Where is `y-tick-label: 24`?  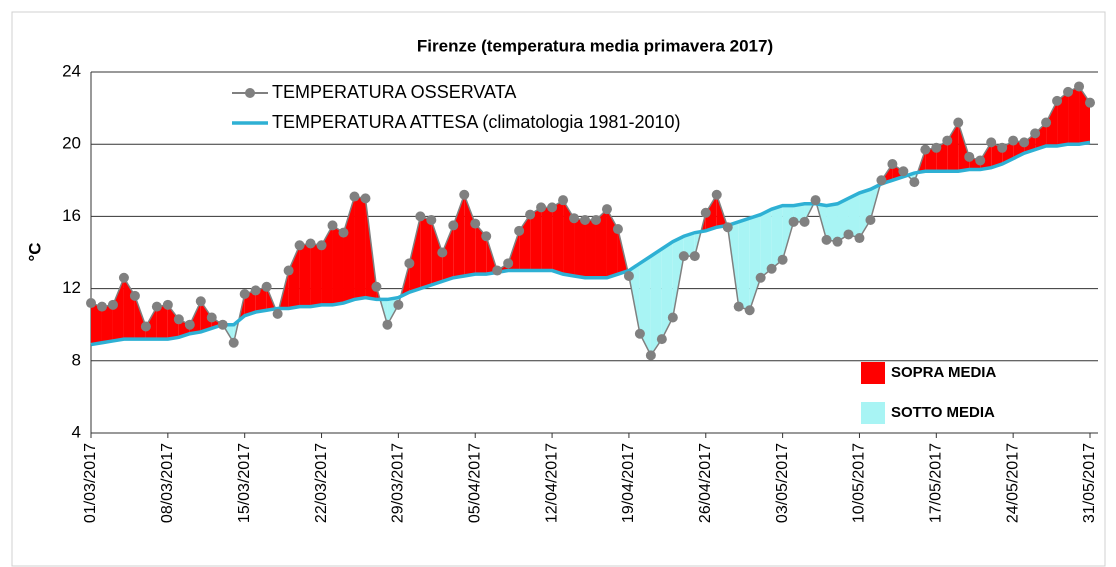 y-tick-label: 24 is located at coordinates (71, 70).